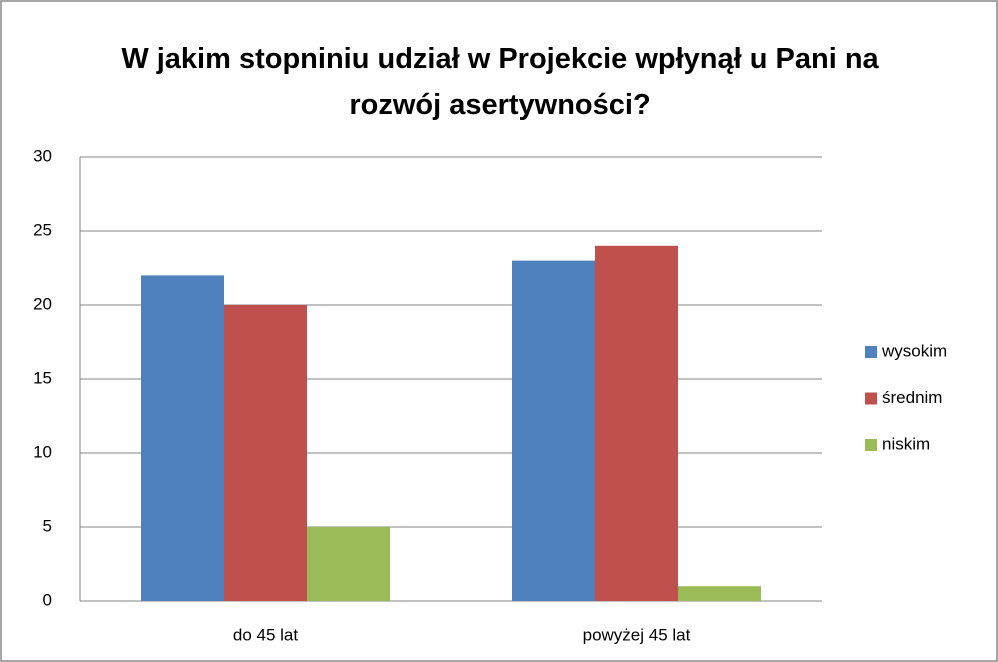  I want to click on y-tick-label: 20, so click(42, 303).